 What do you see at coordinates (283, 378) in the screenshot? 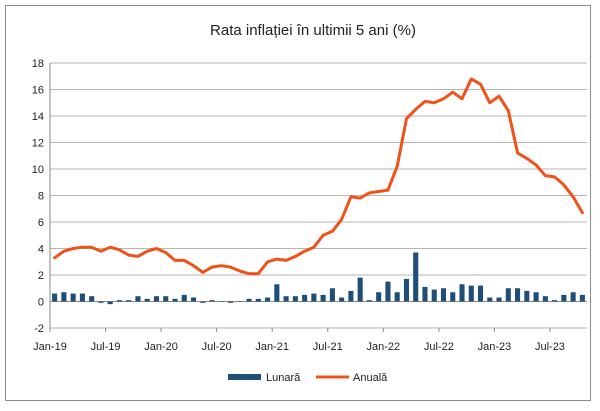
I see `legend-label-lunara: Lunară` at bounding box center [283, 378].